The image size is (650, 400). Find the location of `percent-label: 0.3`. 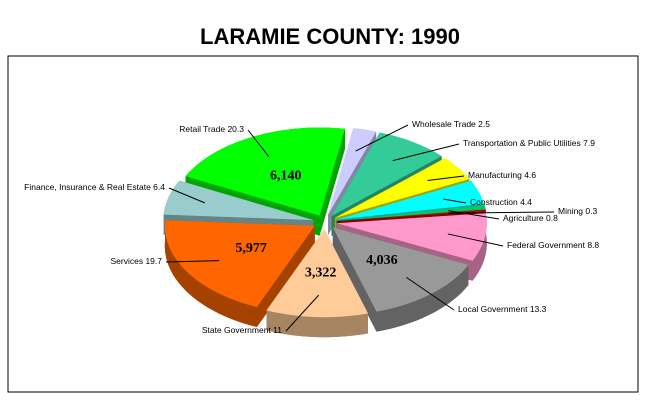

percent-label: 0.3 is located at coordinates (591, 211).